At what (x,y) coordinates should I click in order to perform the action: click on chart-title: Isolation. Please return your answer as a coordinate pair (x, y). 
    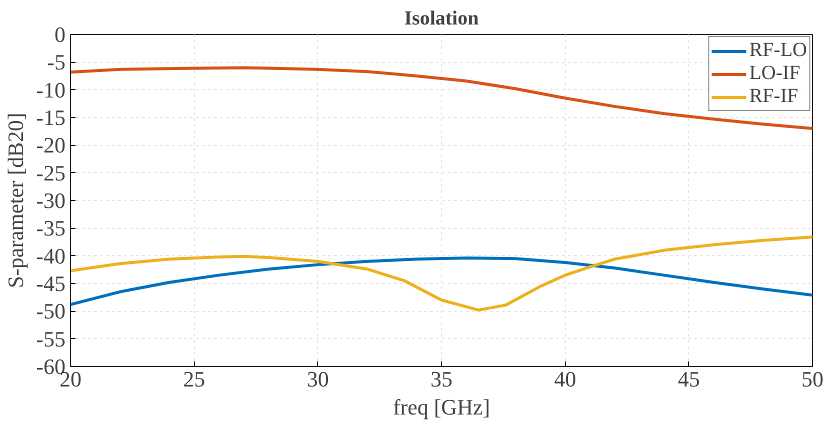
    Looking at the image, I should click on (441, 19).